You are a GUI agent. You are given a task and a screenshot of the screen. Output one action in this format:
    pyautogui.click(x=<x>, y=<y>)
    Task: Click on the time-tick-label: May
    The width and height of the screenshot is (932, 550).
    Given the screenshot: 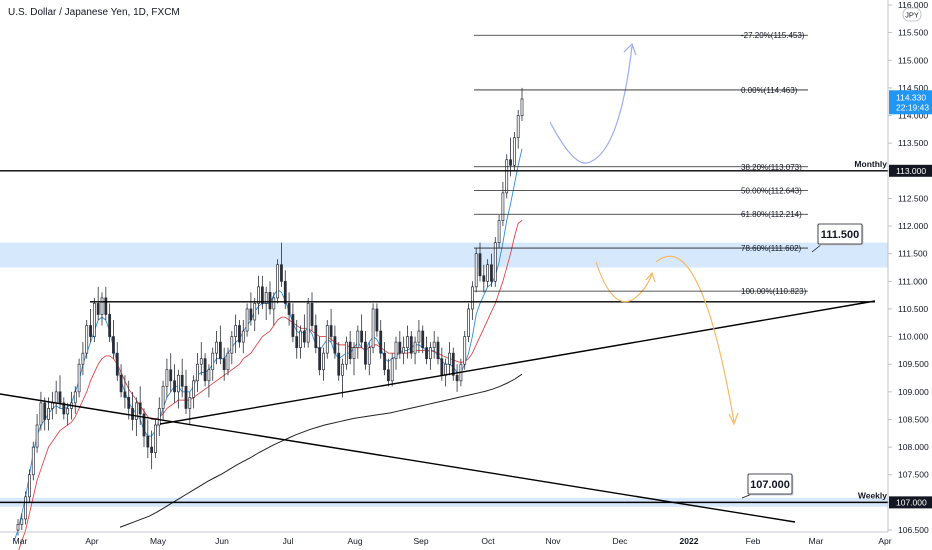 What is the action you would take?
    pyautogui.click(x=158, y=541)
    